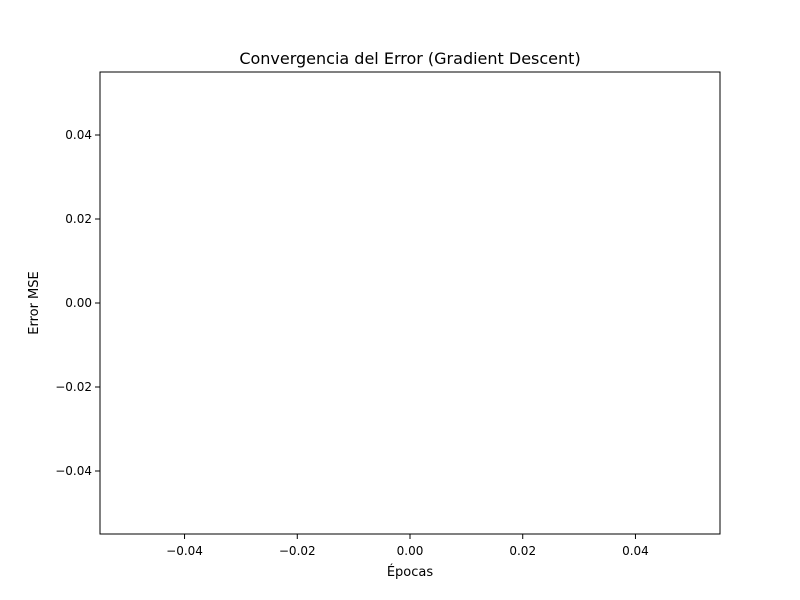  I want to click on y-tick-label: 0.02, so click(78, 219).